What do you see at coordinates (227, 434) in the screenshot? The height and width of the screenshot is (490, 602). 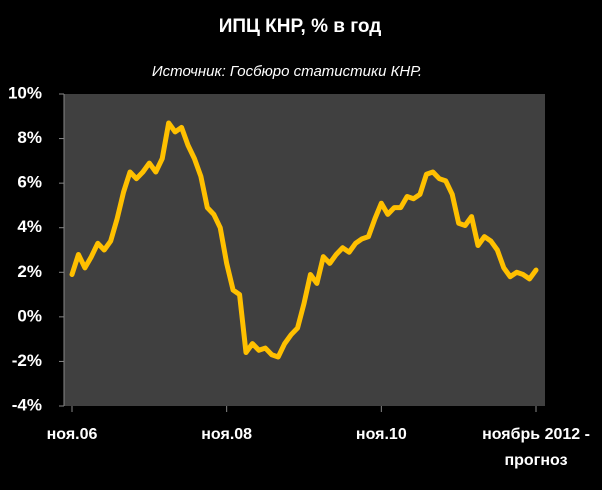 I see `x-tick-label: ноя.08` at bounding box center [227, 434].